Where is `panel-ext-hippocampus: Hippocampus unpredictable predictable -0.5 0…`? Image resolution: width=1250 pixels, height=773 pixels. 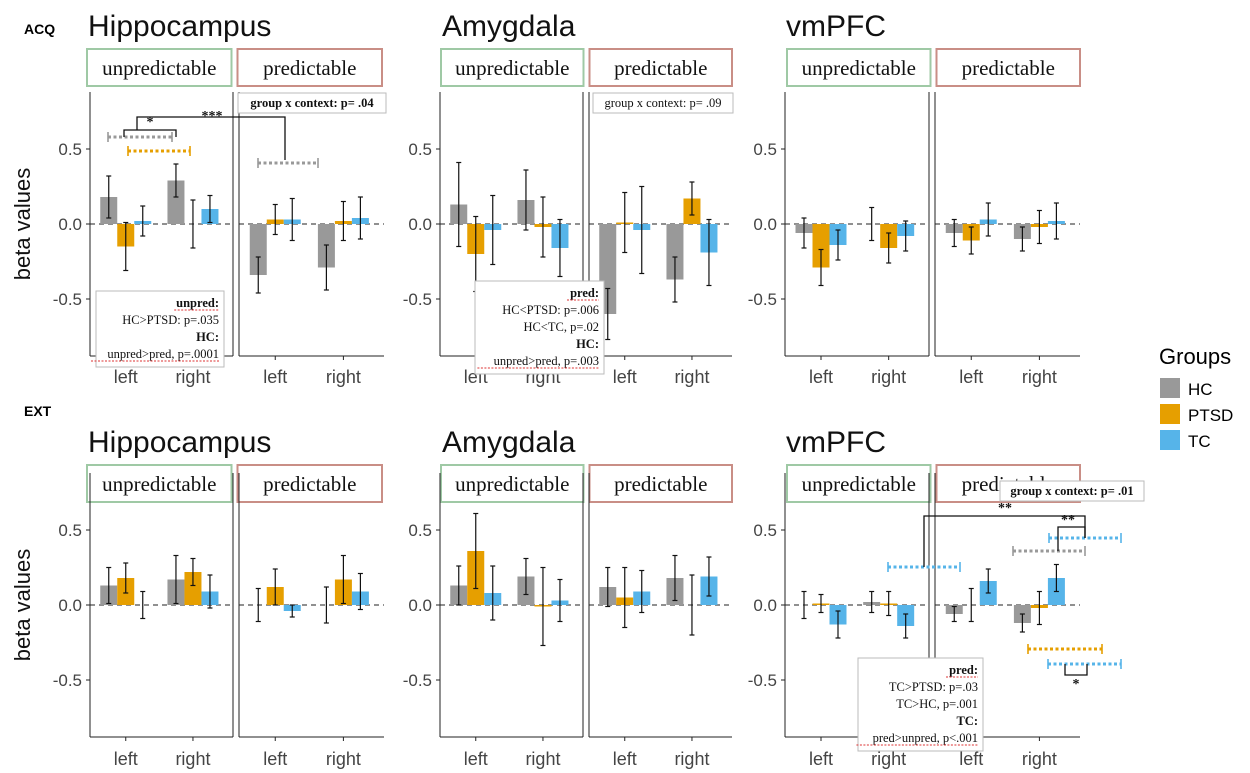 panel-ext-hippocampus: Hippocampus unpredictable predictable -0.5 0… is located at coordinates (197, 597).